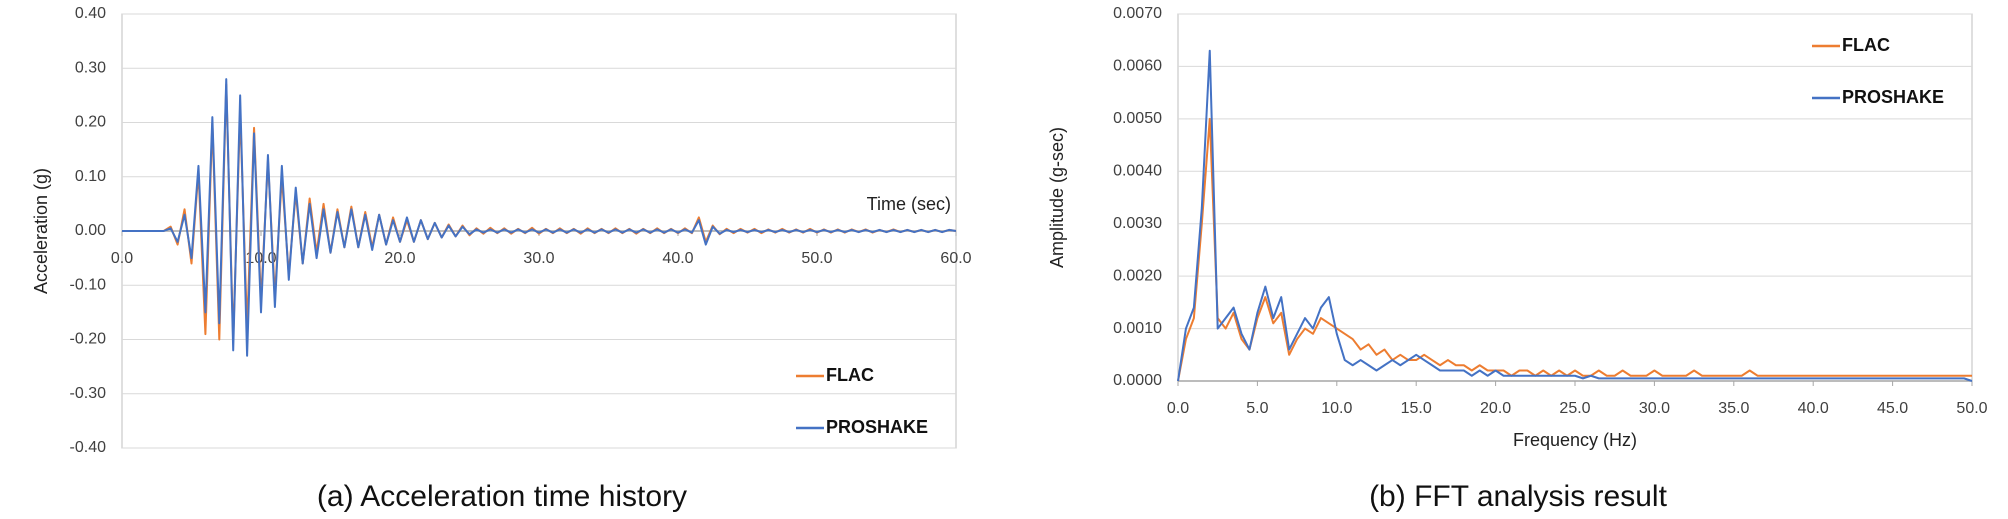 This screenshot has height=519, width=2008. I want to click on x-tick-label: 5.0, so click(1257, 408).